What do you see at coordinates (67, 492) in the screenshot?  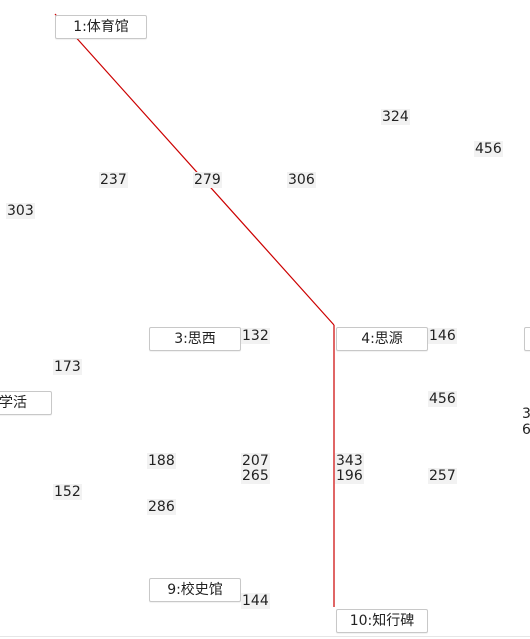 I see `edge-weight-label: 152` at bounding box center [67, 492].